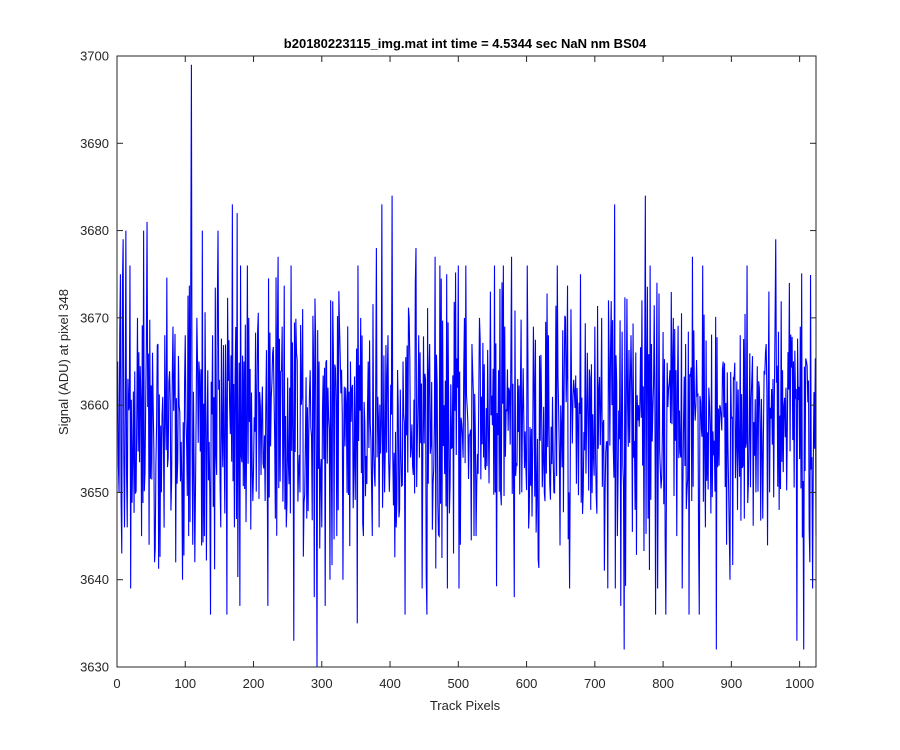  Describe the element at coordinates (732, 683) in the screenshot. I see `x-tick-label: 900` at that location.